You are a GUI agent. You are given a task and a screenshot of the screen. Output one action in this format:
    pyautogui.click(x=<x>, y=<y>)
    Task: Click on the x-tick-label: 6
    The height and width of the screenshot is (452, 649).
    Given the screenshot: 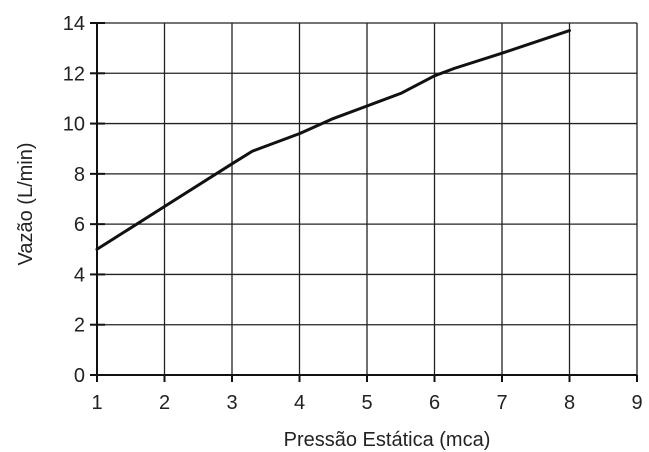 What is the action you would take?
    pyautogui.click(x=434, y=403)
    